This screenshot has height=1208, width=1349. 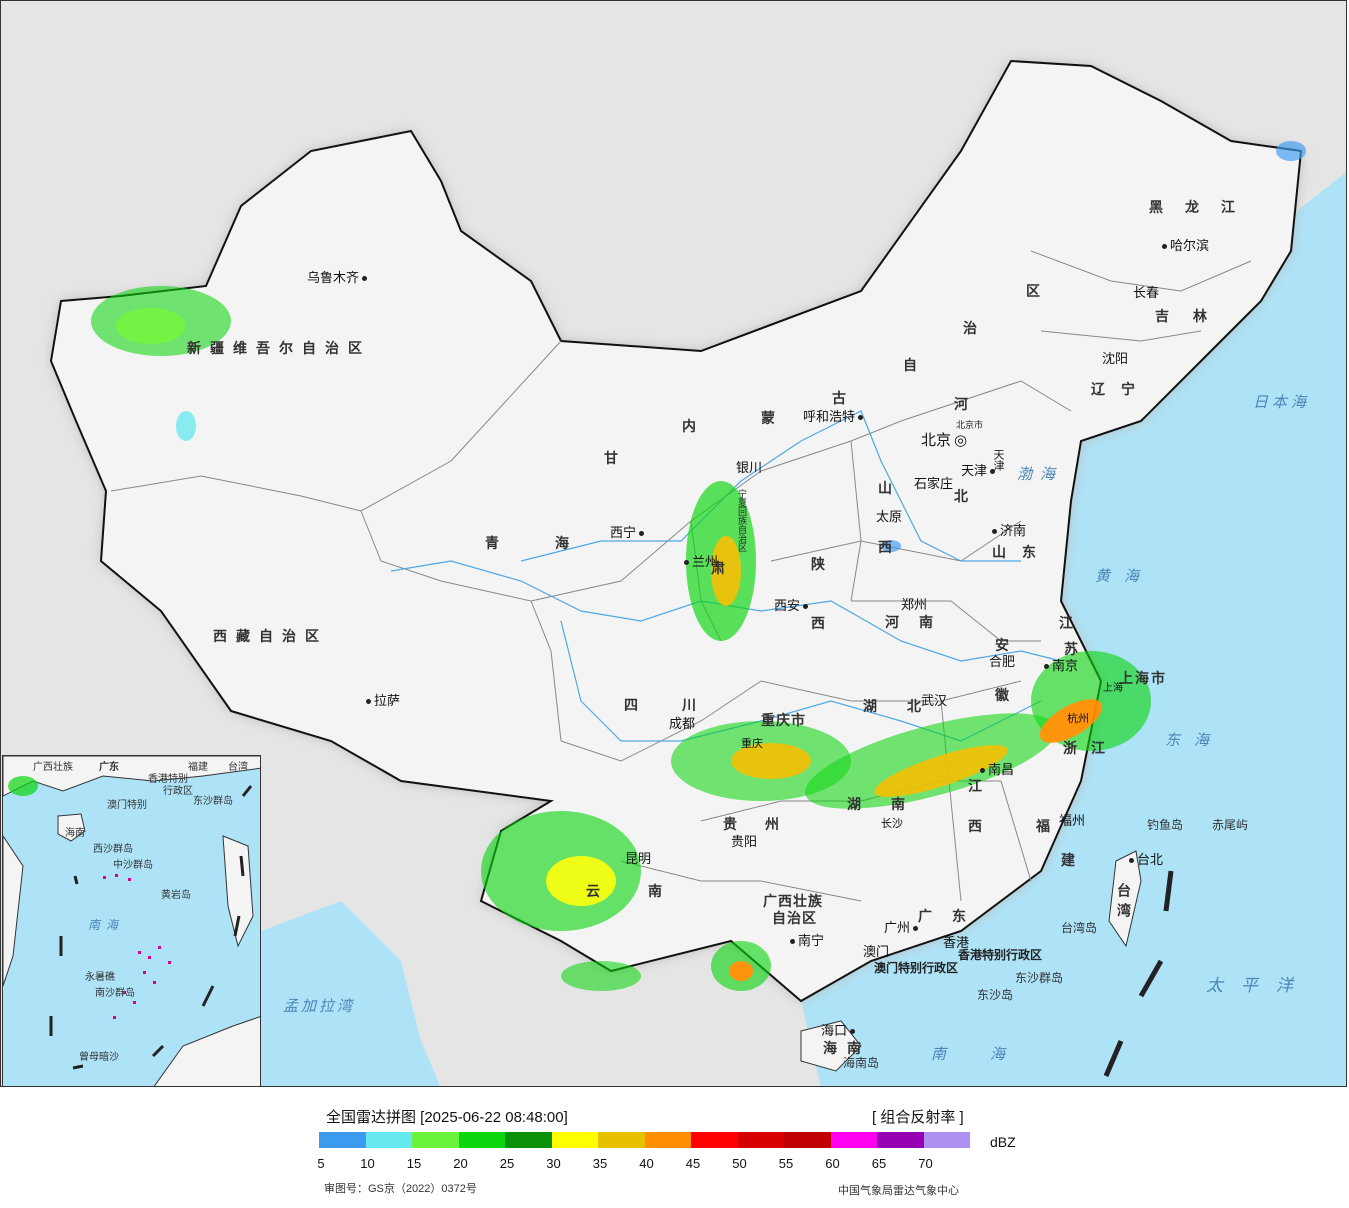 I want to click on inset-label-guangxi: 广西壮族, so click(x=53, y=767).